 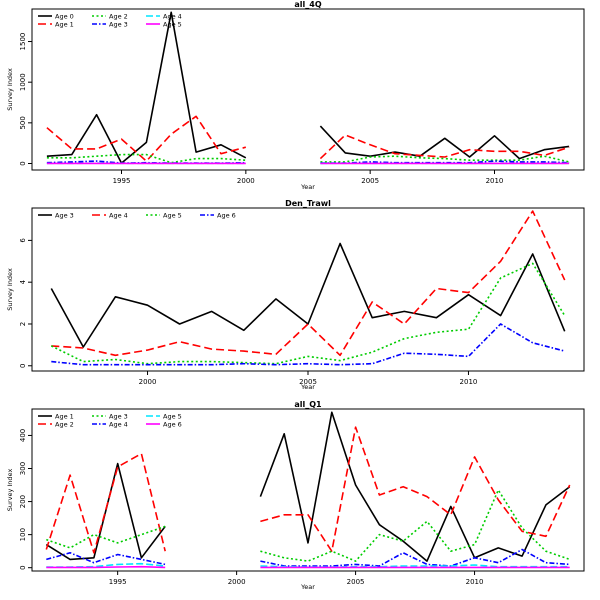 I want to click on y-tick-label: 1500, so click(x=23, y=42).